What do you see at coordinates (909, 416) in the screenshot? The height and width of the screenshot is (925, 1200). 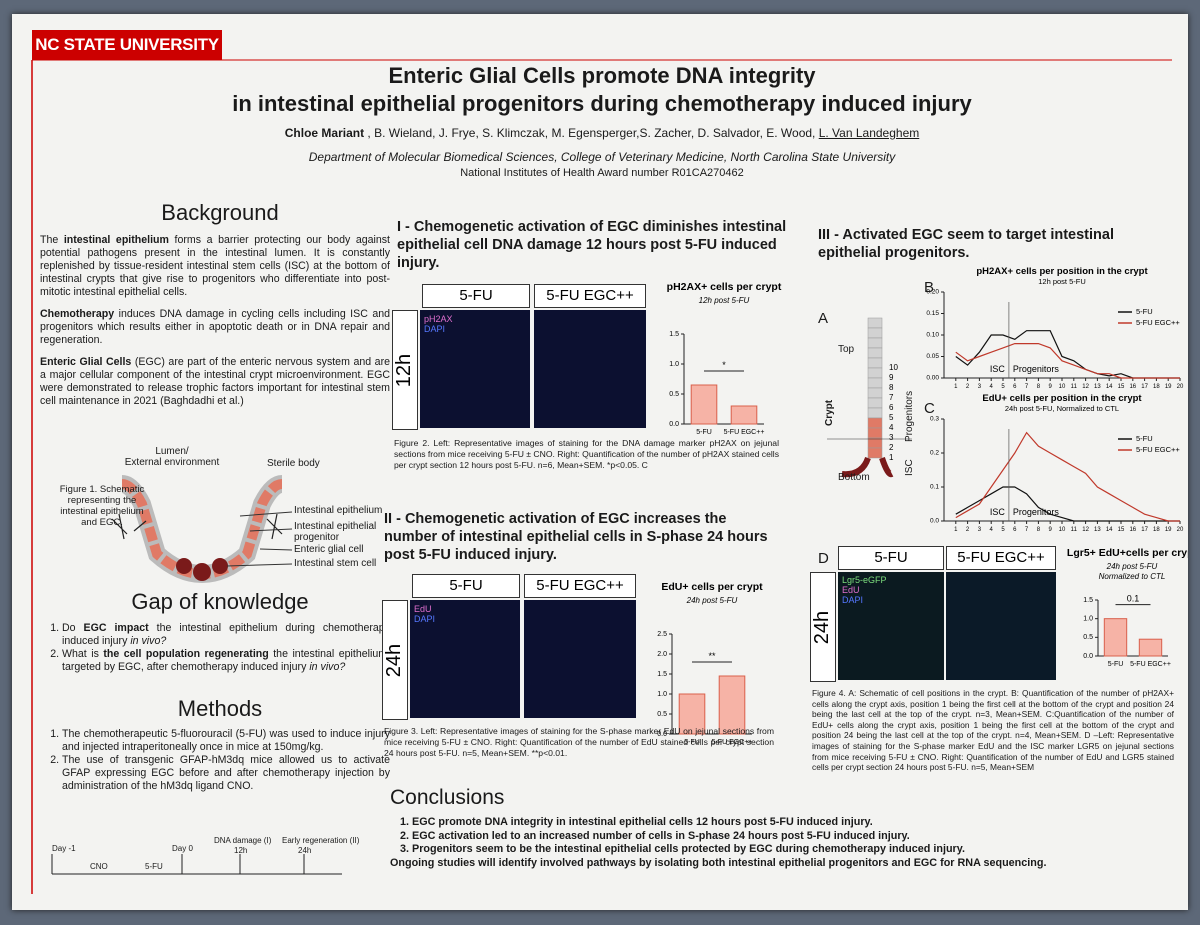 I see `diagram-label: Progenitors` at bounding box center [909, 416].